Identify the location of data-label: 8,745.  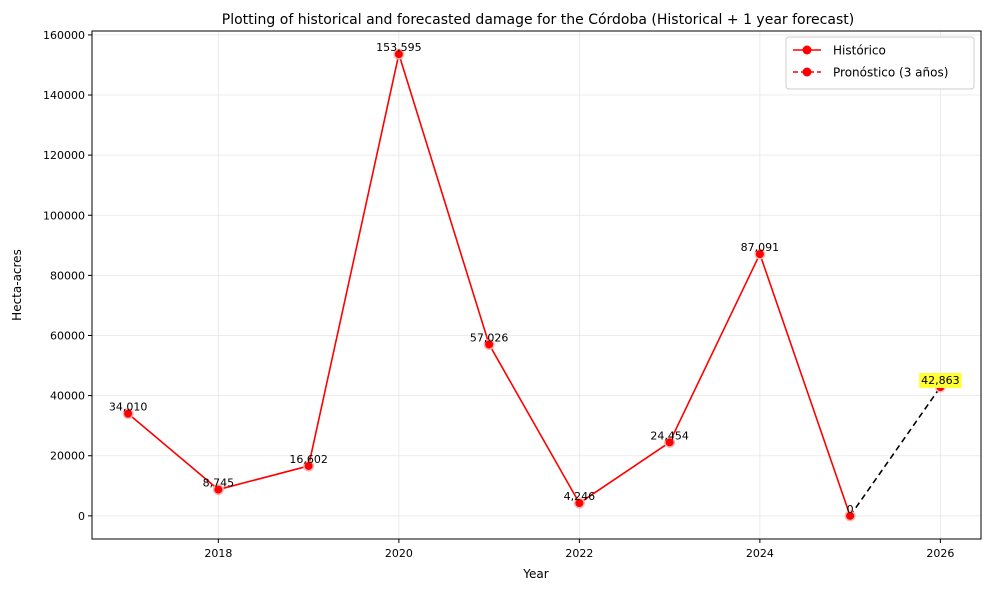
(219, 483).